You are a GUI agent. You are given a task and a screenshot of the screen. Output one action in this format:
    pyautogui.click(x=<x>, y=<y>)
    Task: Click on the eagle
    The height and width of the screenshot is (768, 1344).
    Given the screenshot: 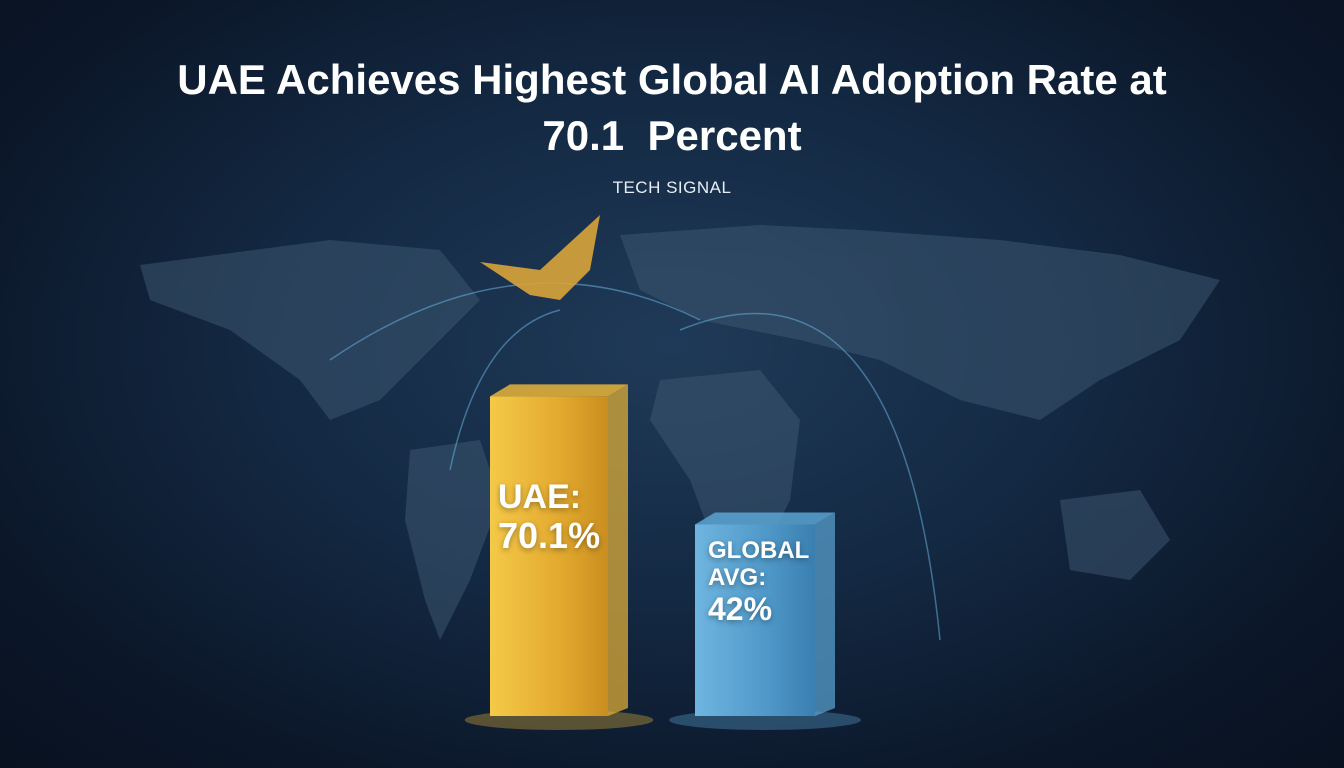 What is the action you would take?
    pyautogui.click(x=540, y=257)
    